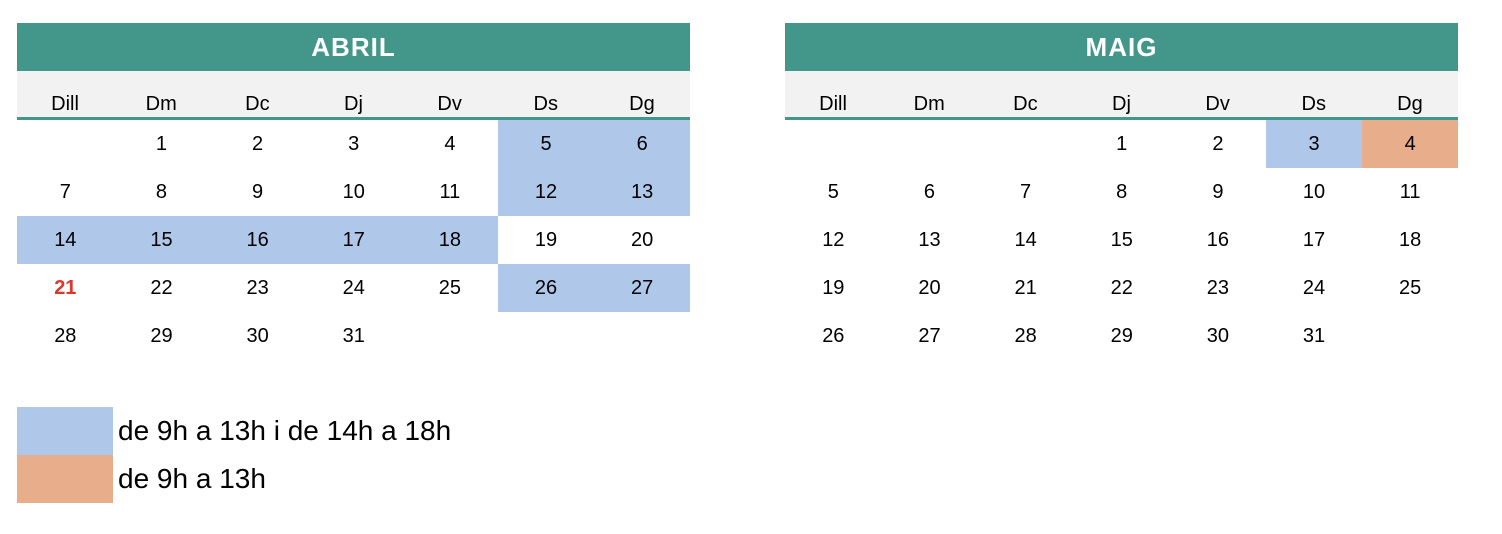  What do you see at coordinates (285, 430) in the screenshot?
I see `legend-label: de 9h a 13h i de 14h a 18h` at bounding box center [285, 430].